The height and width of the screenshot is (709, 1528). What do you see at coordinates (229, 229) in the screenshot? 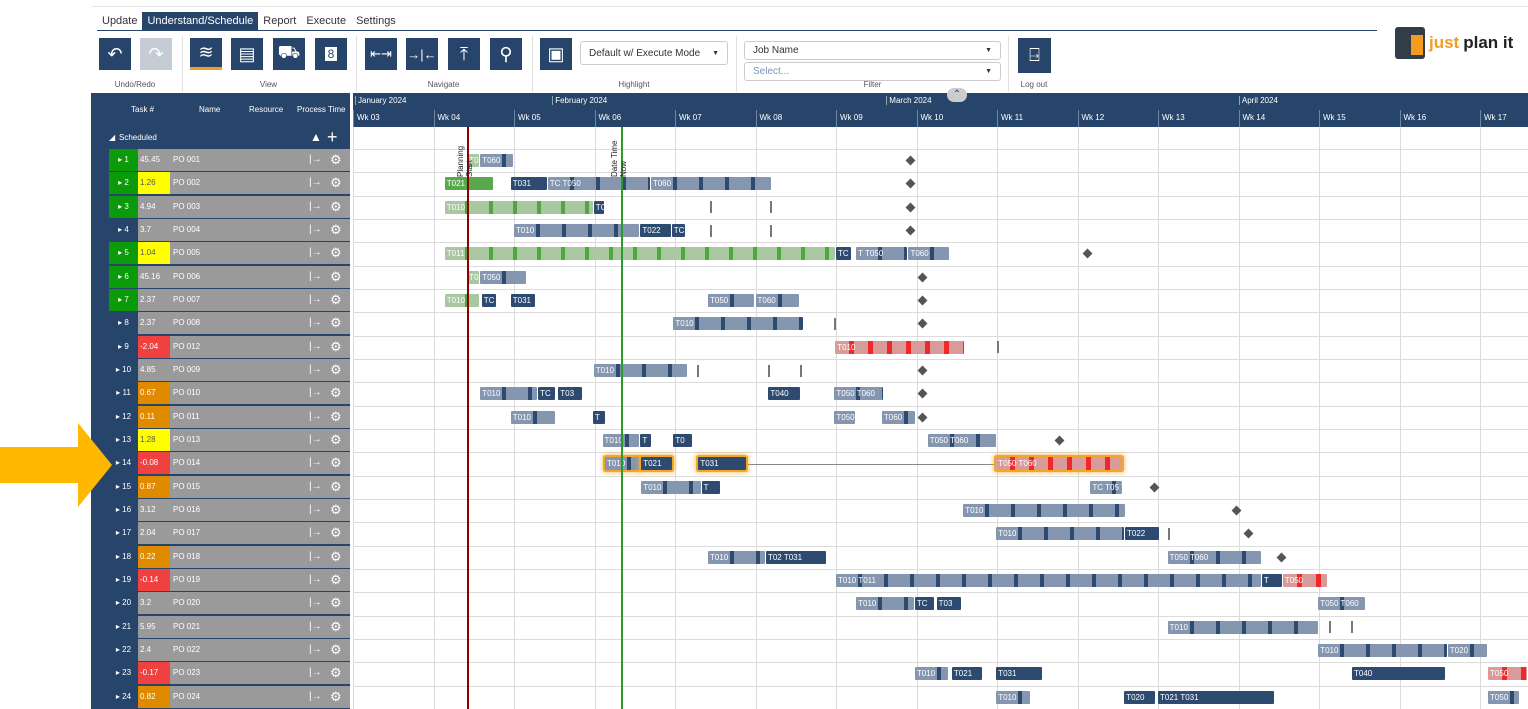
I see `task-row: ▸ 4 3.7 PO 004 |→ ⚙` at bounding box center [229, 229].